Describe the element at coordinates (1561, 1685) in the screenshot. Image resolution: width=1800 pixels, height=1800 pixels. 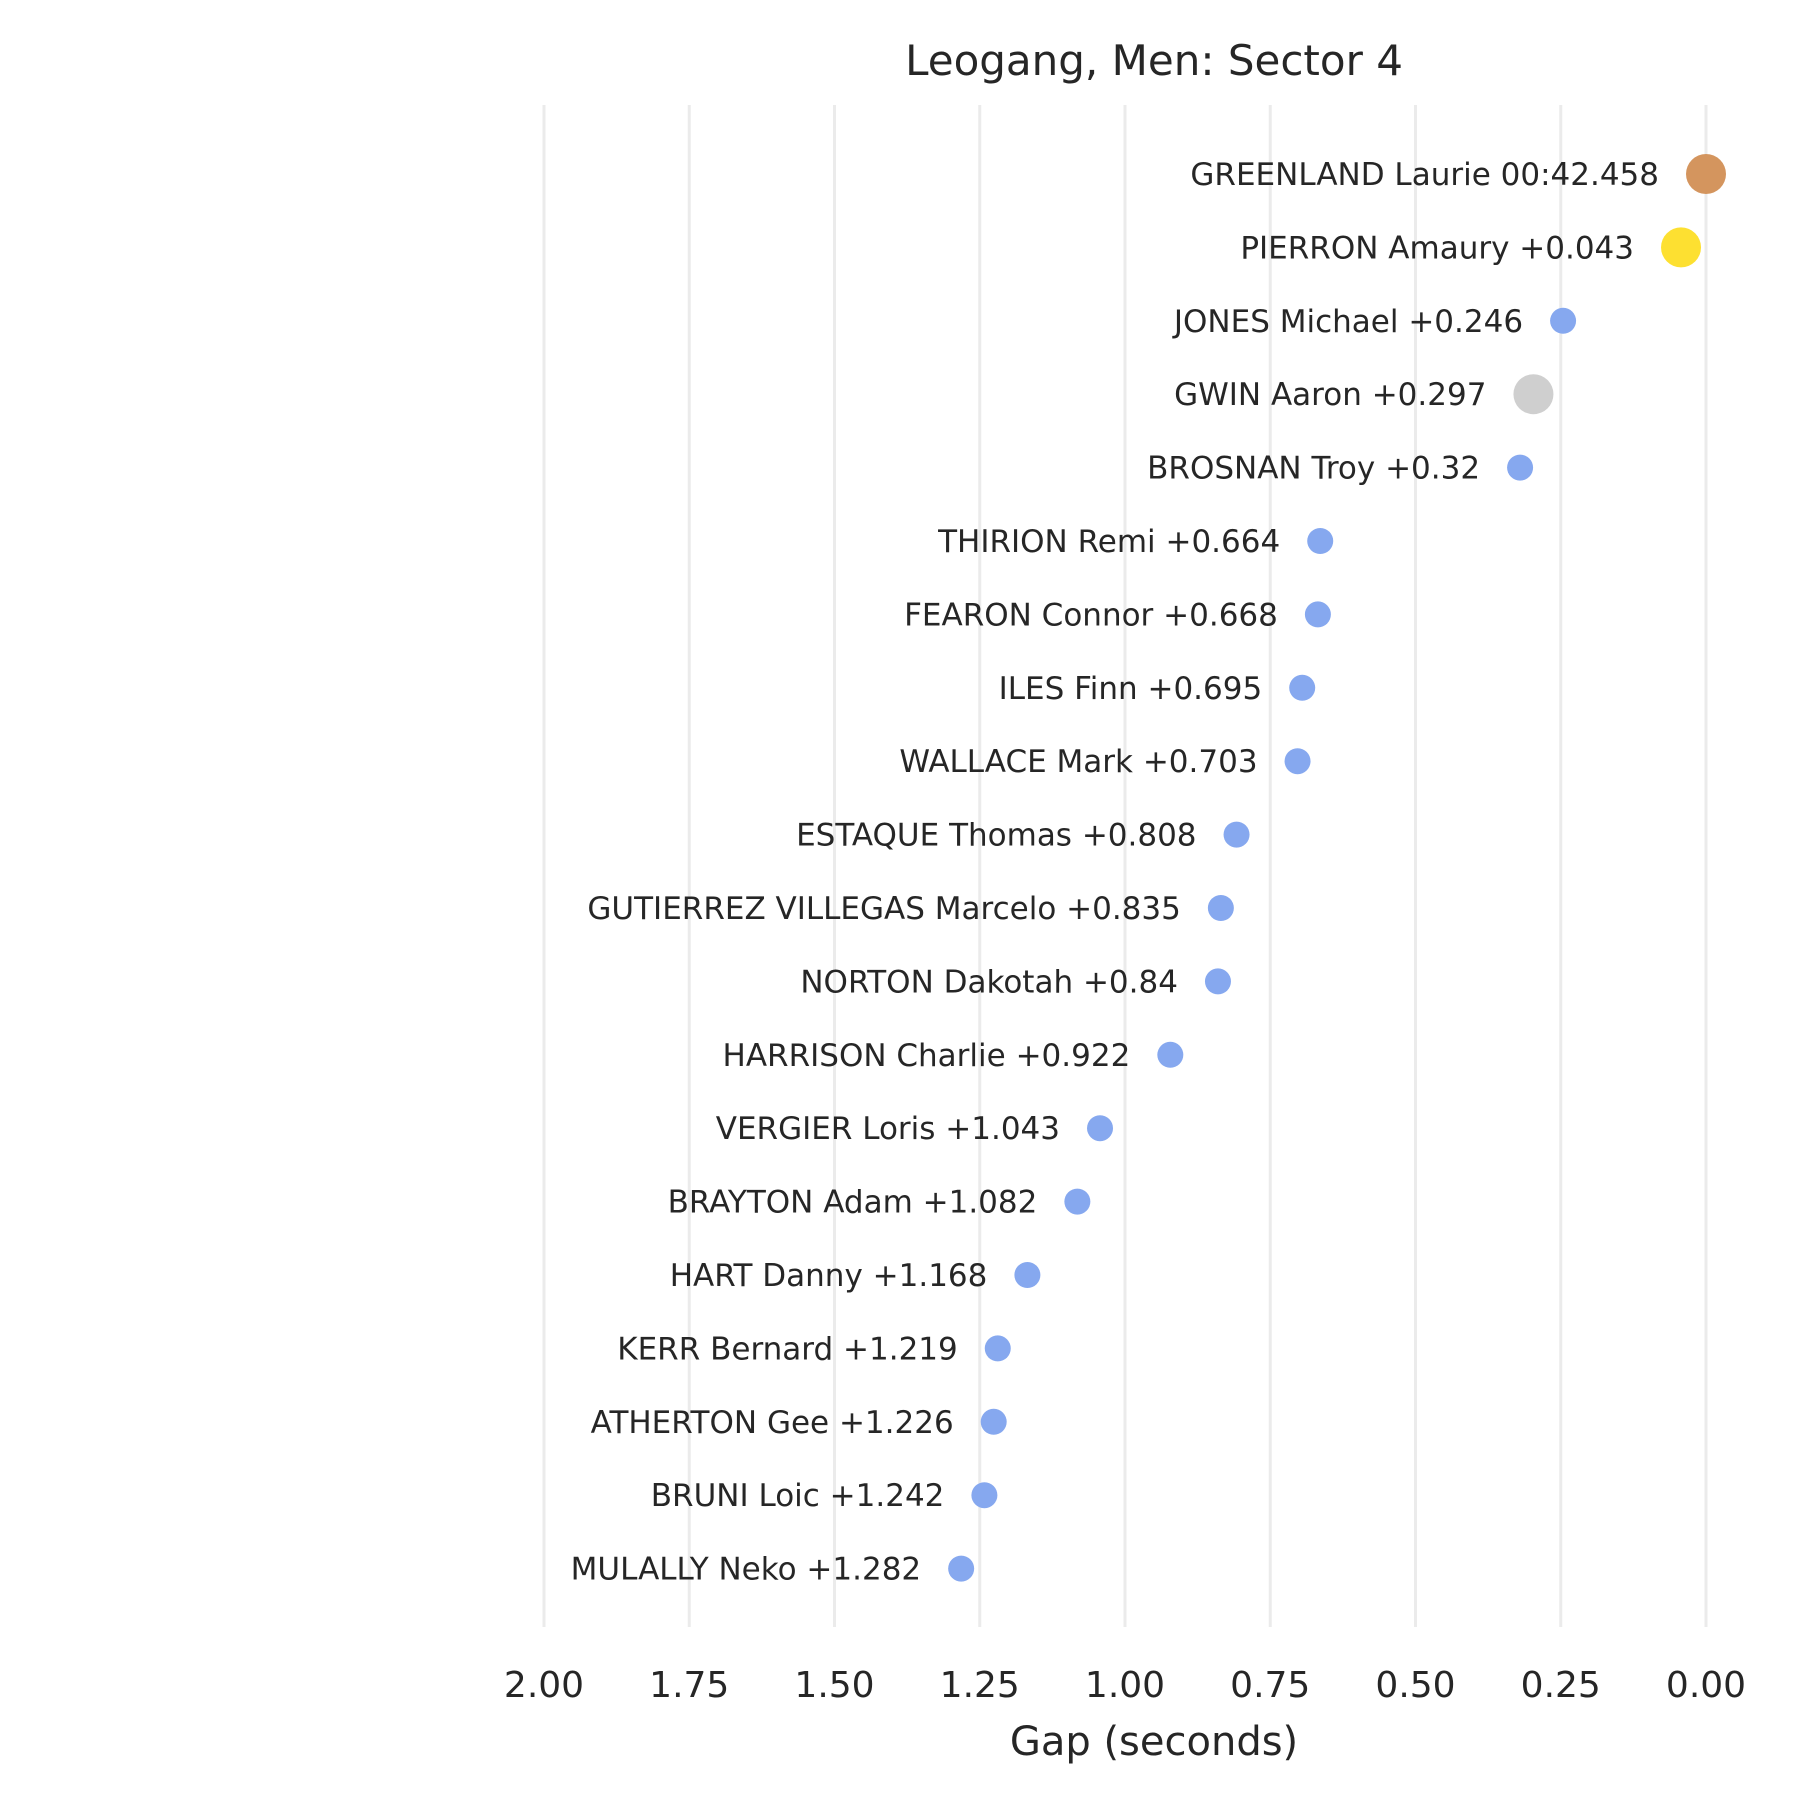
I see `x-tick-label: 0.25` at that location.